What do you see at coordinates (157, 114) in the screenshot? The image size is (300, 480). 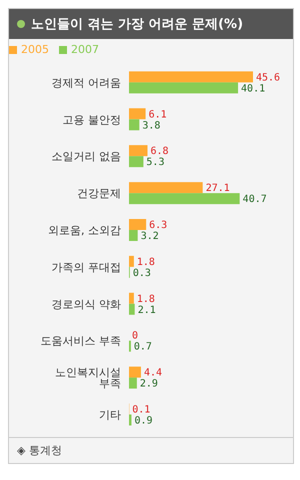 I see `data-label: 6.1` at bounding box center [157, 114].